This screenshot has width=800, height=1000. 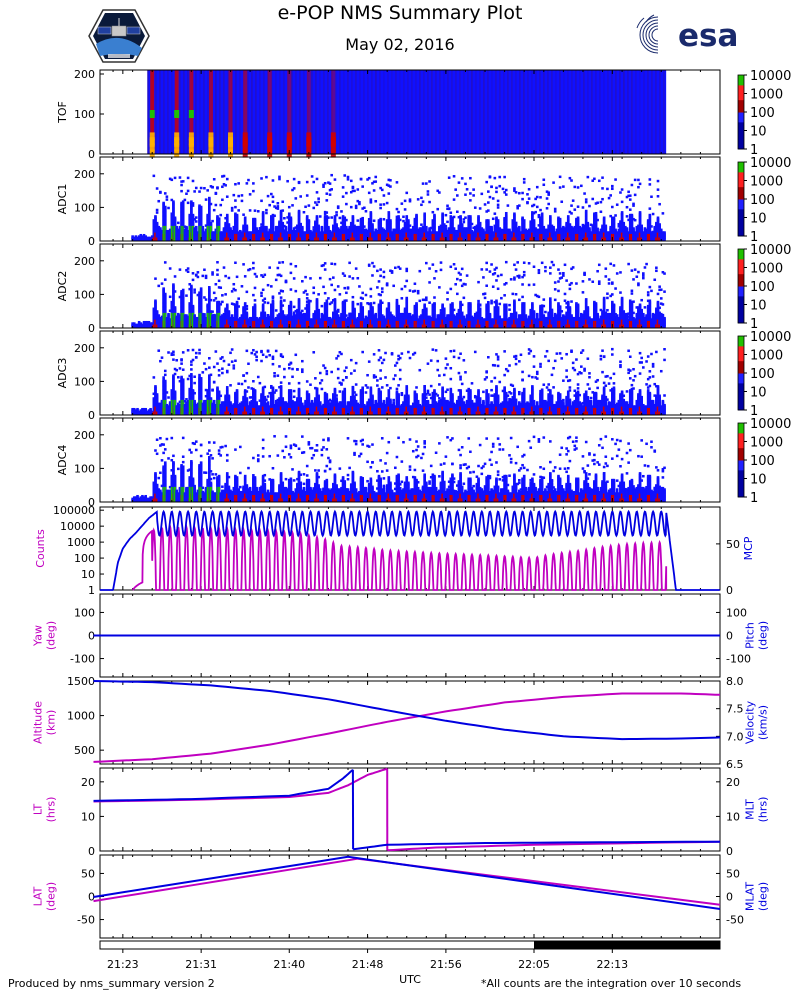 What do you see at coordinates (245, 112) in the screenshot?
I see `tof-peak-column` at bounding box center [245, 112].